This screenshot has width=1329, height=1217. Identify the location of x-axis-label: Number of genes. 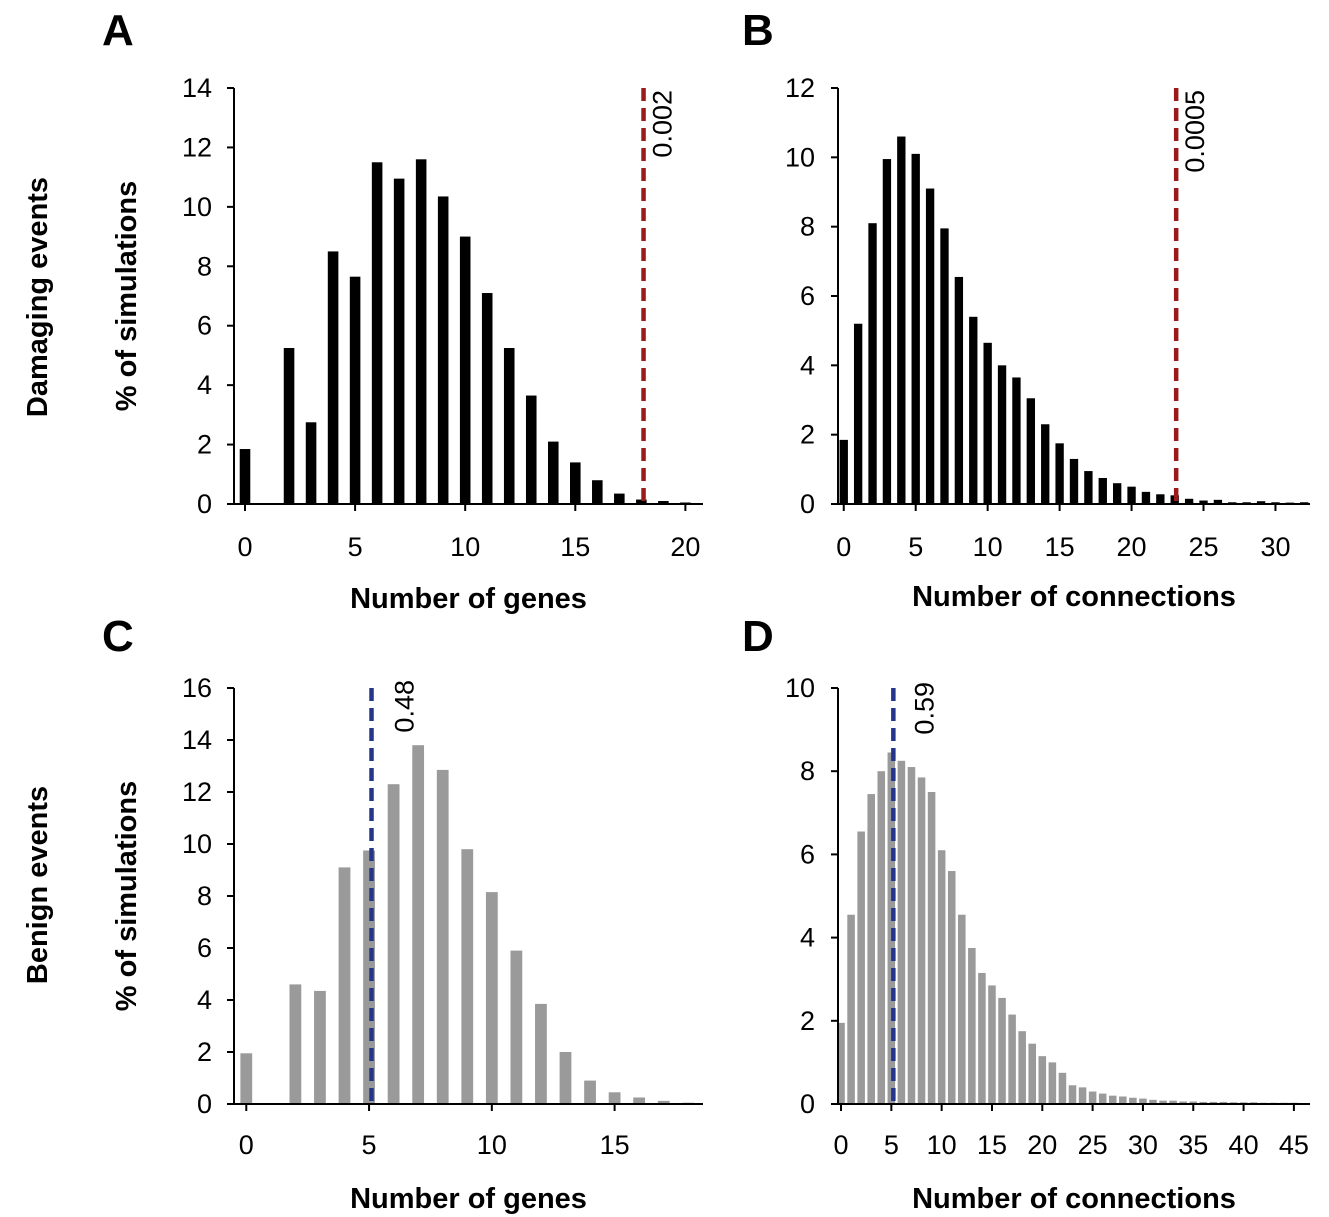
(468, 1199).